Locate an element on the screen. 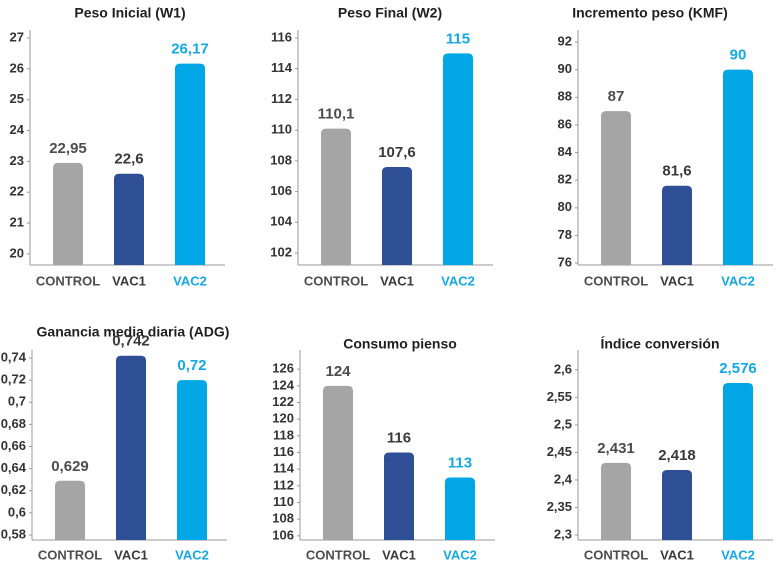 This screenshot has width=780, height=567. value-label: 124 is located at coordinates (338, 371).